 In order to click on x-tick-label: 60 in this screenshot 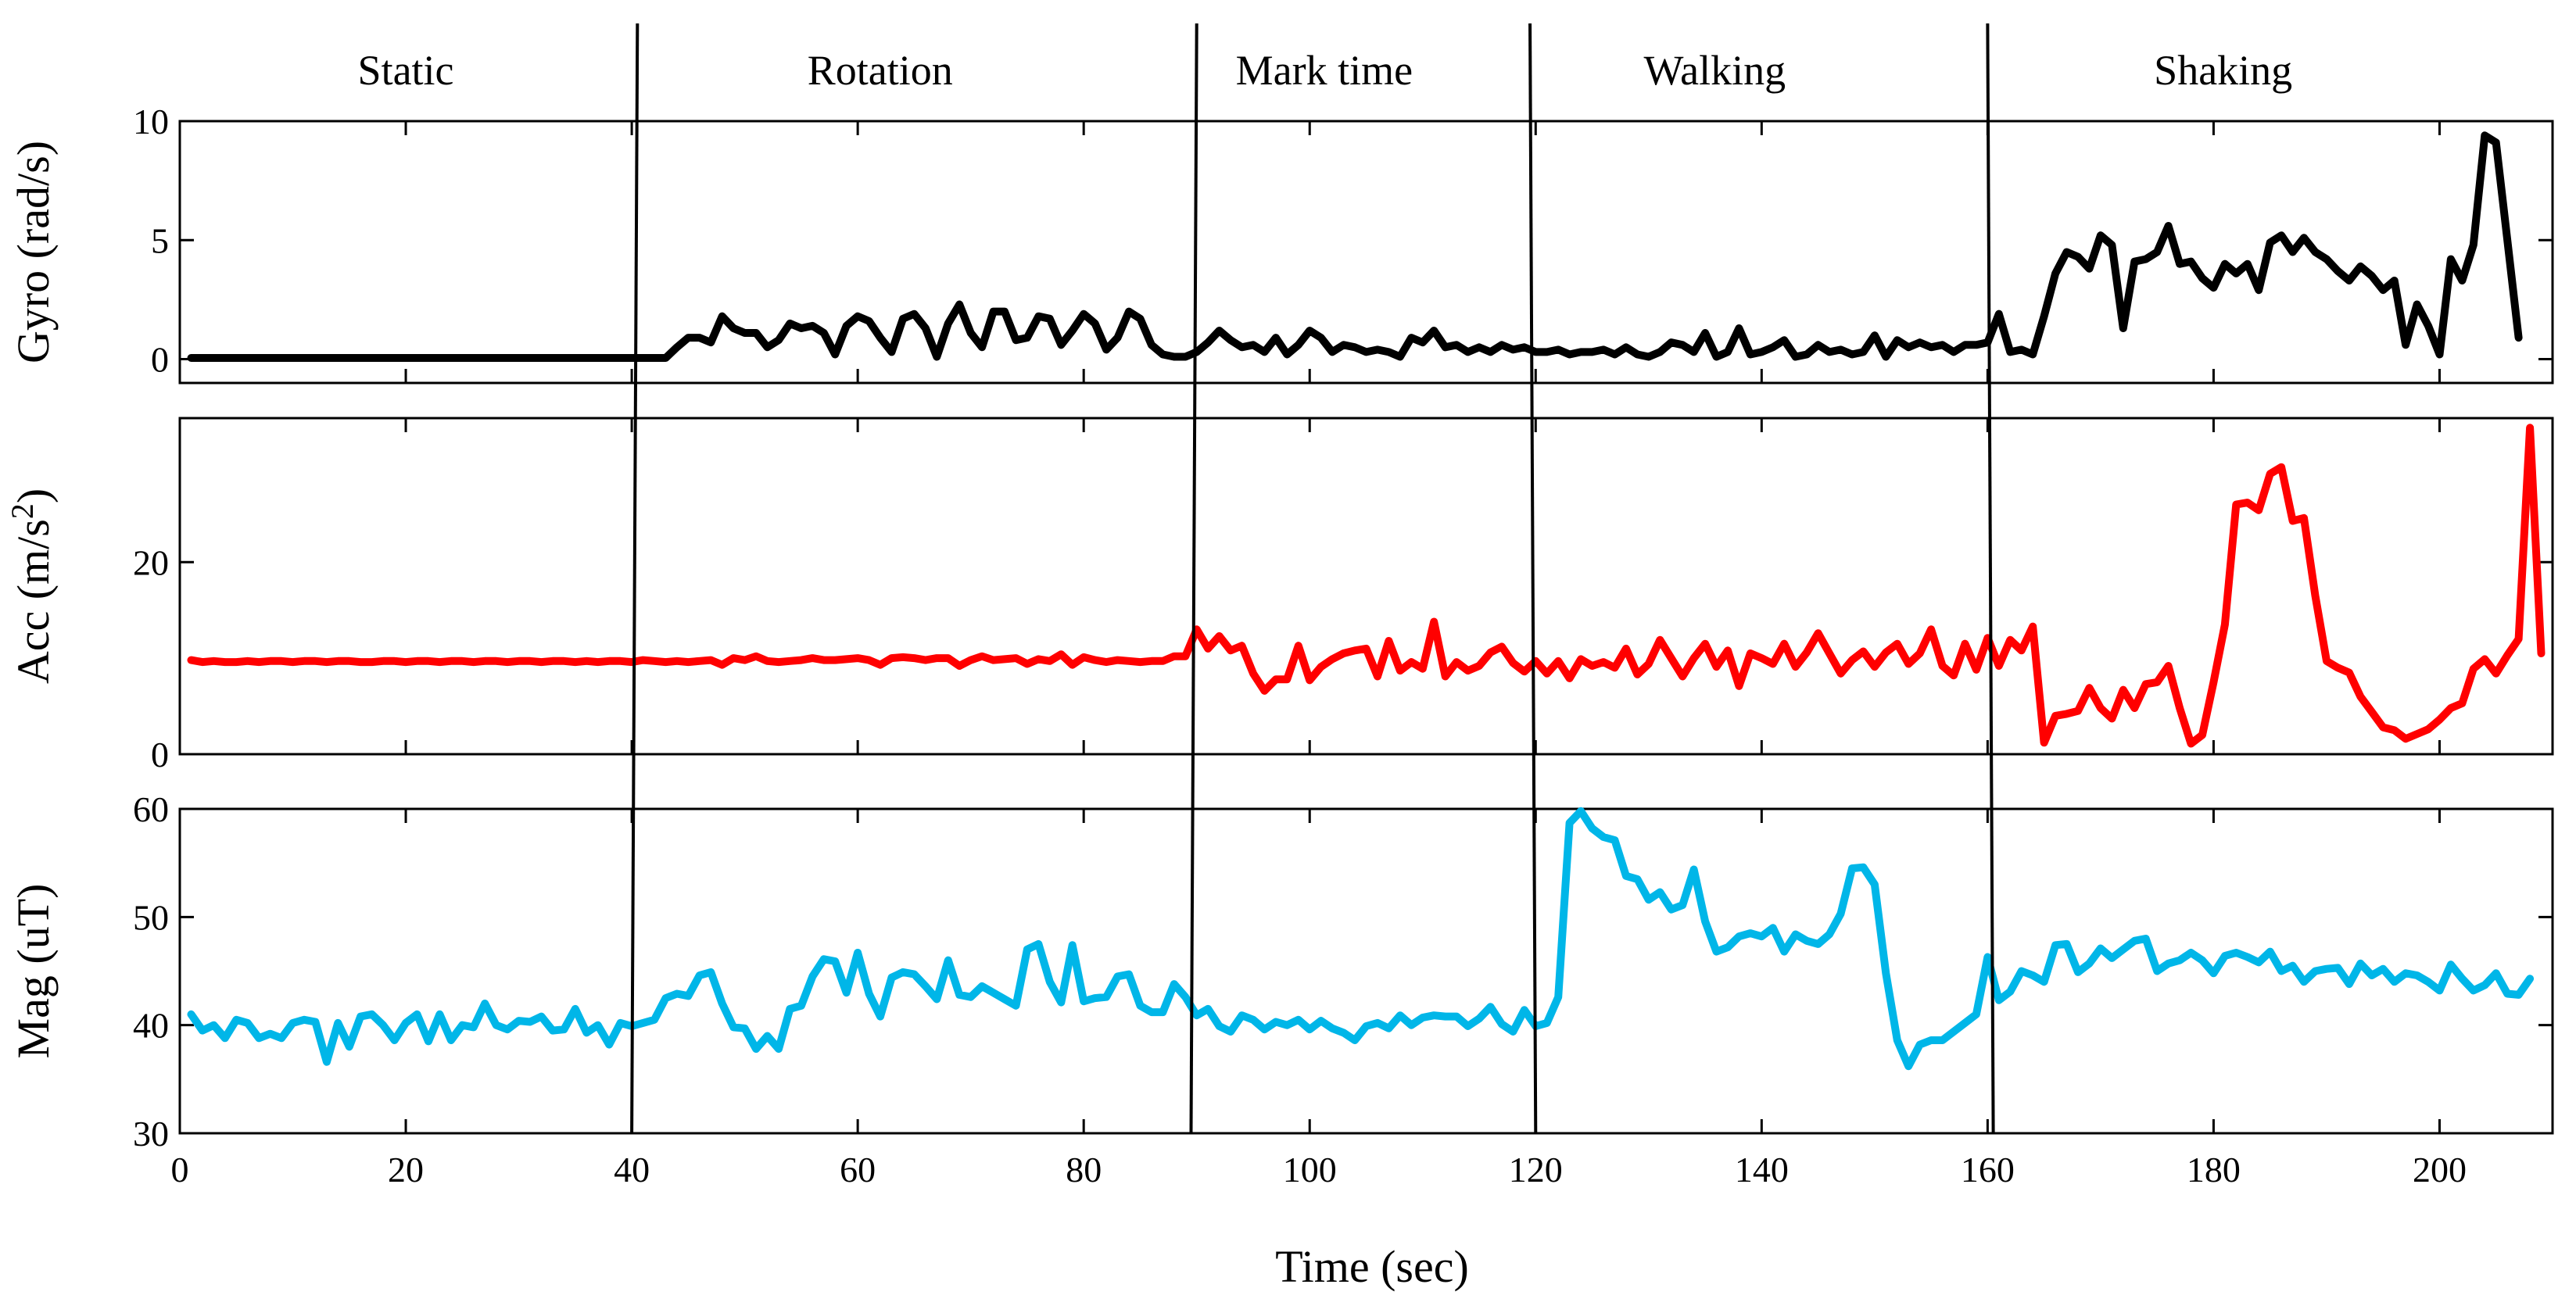, I will do `click(858, 1170)`.